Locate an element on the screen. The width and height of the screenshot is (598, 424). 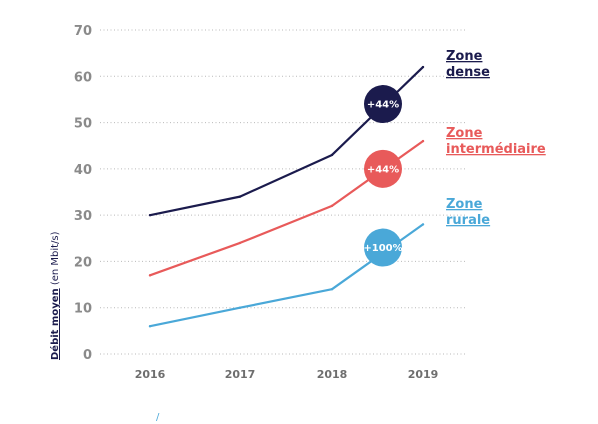
x-tick-label: 2016 is located at coordinates (150, 374).